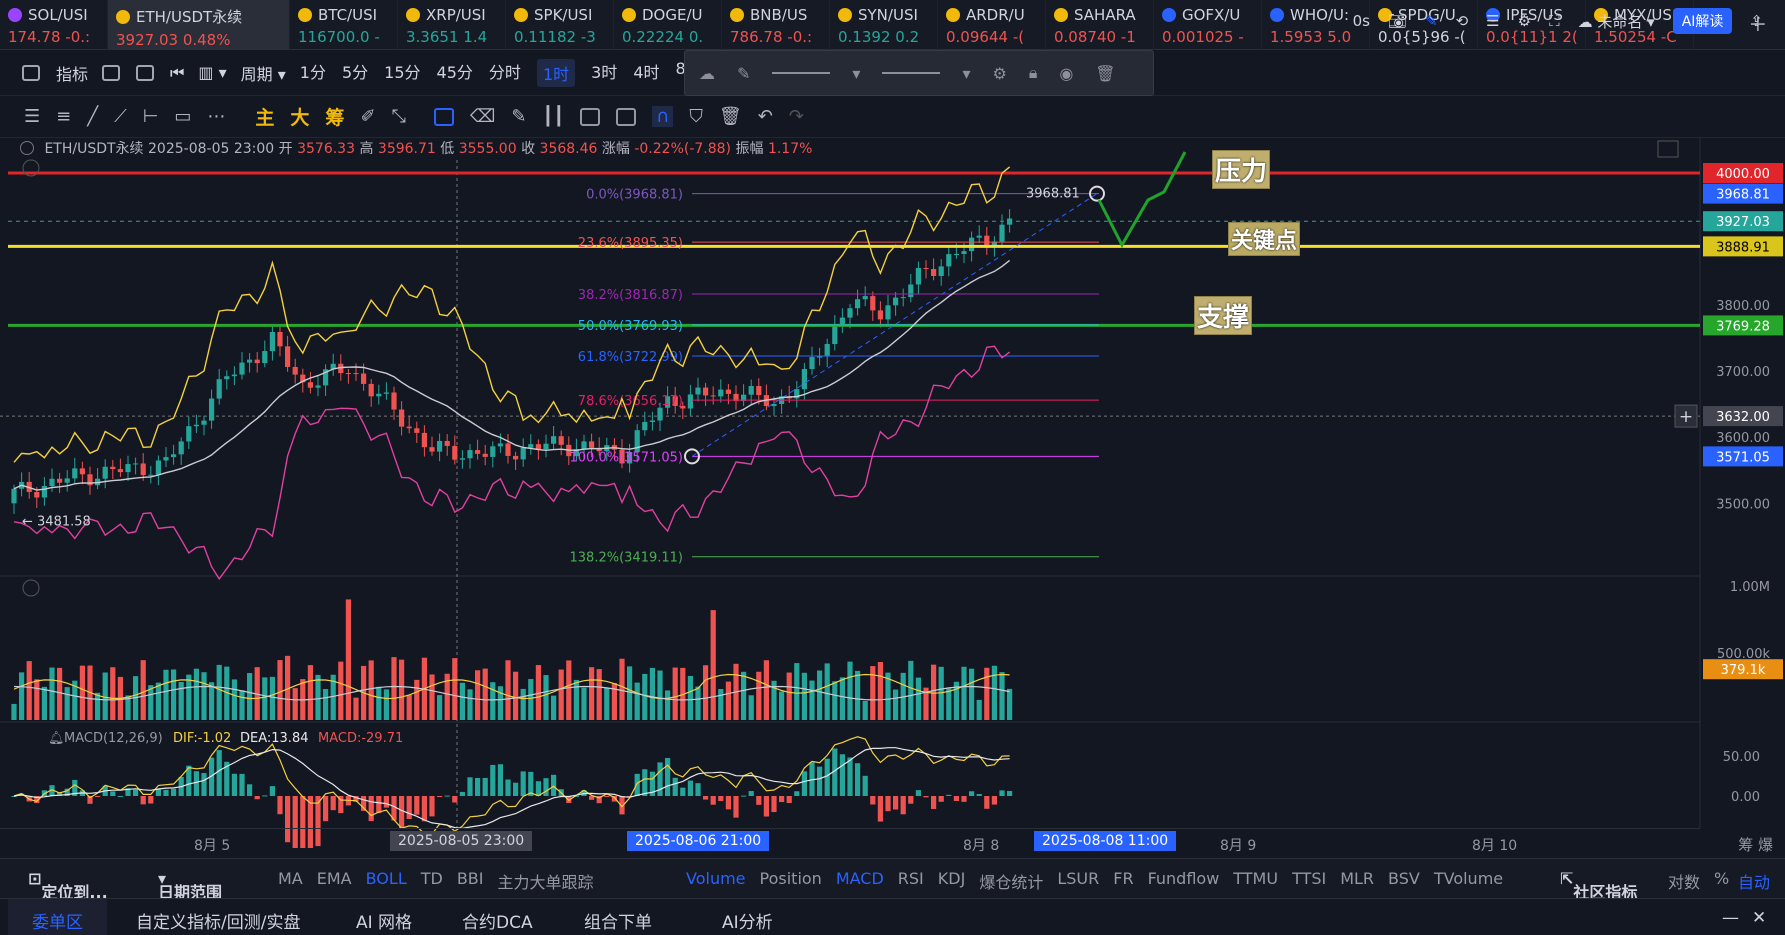 This screenshot has height=935, width=1785. What do you see at coordinates (177, 72) in the screenshot?
I see `rewind-icon: ⏮` at bounding box center [177, 72].